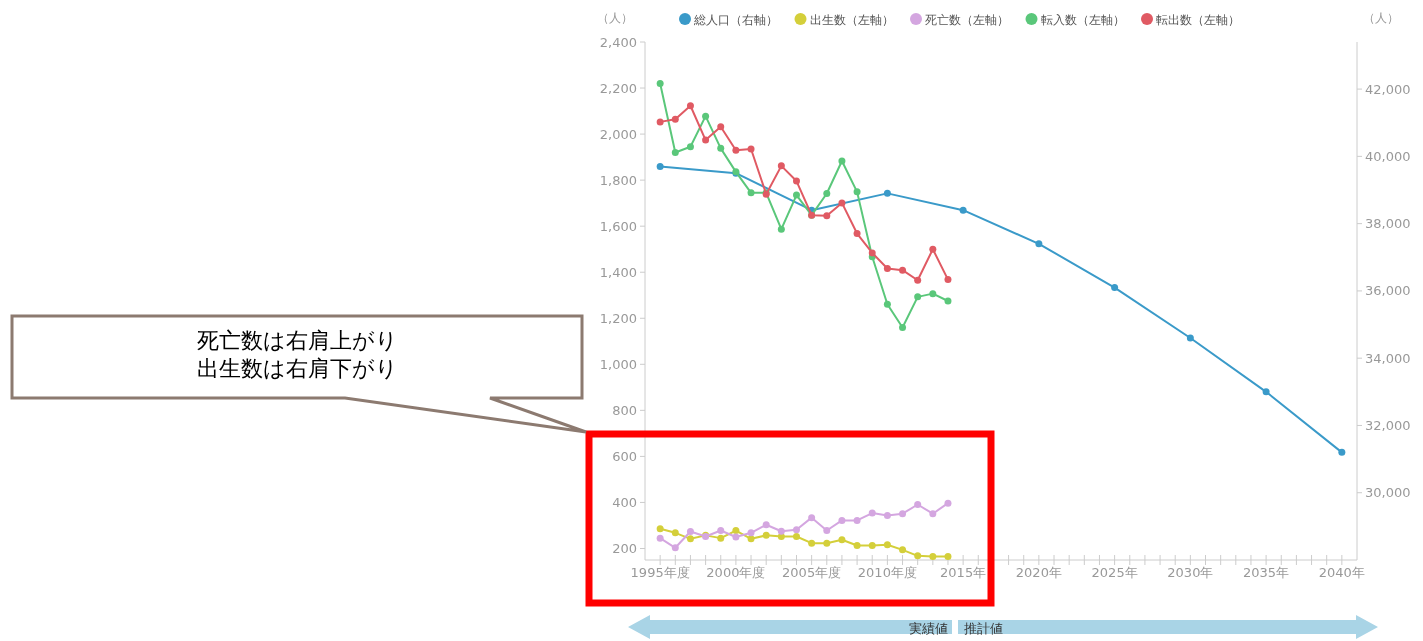 The height and width of the screenshot is (641, 1423). Describe the element at coordinates (618, 88) in the screenshot. I see `y-tick-label: 2,200` at that location.